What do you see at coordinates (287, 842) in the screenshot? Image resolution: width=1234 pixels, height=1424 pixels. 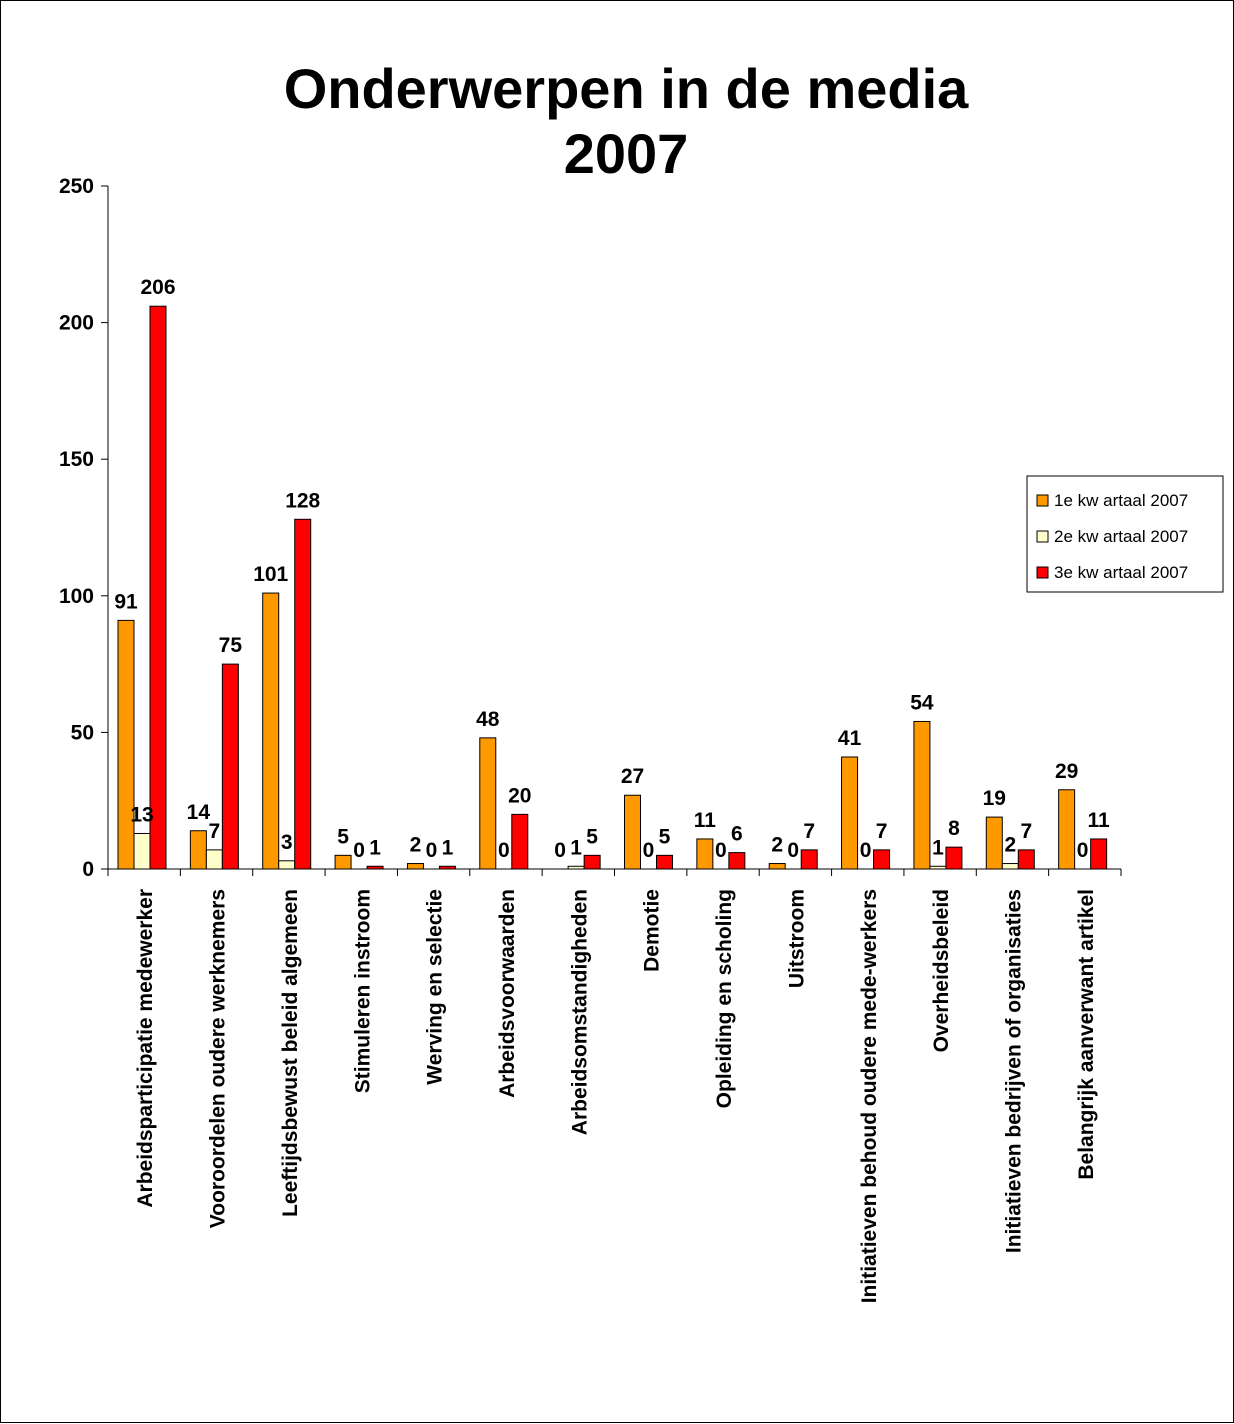 I see `data-label: 3` at bounding box center [287, 842].